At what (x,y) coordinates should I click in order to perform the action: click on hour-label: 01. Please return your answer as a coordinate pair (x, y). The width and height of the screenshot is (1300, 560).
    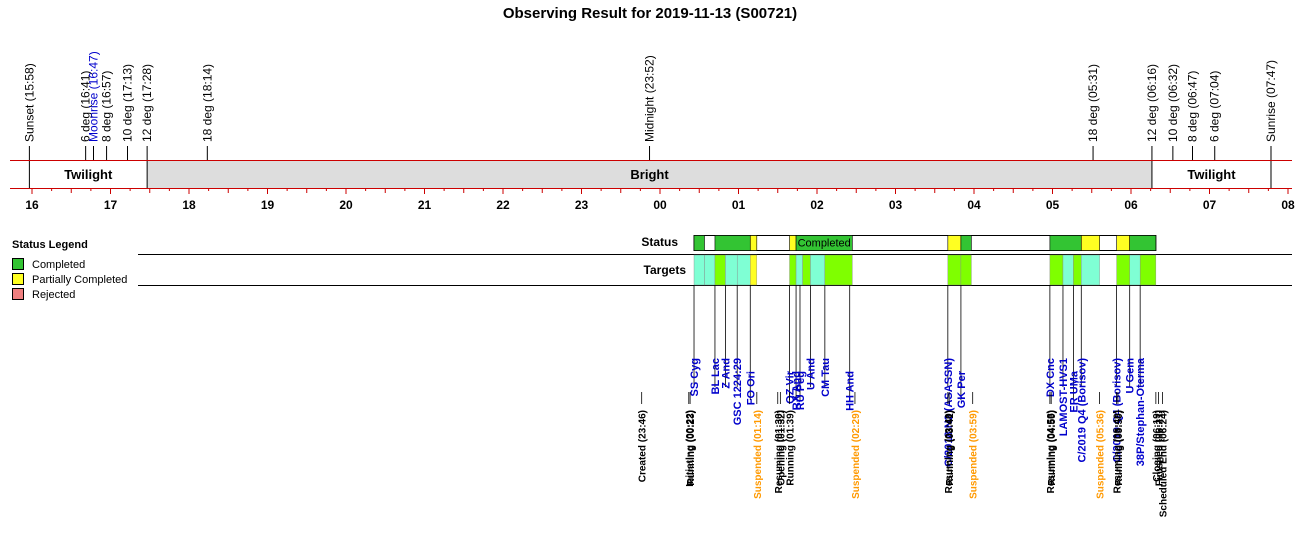
    Looking at the image, I should click on (739, 205).